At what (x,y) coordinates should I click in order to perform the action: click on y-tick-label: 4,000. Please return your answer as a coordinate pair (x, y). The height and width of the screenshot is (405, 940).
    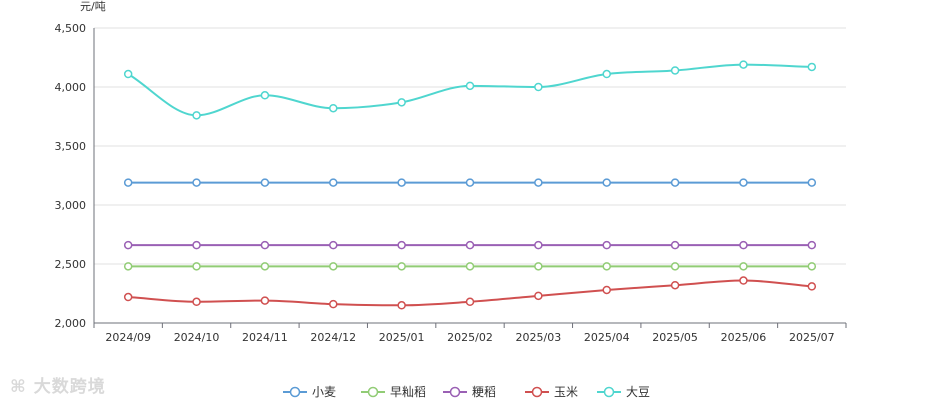
    Looking at the image, I should click on (71, 87).